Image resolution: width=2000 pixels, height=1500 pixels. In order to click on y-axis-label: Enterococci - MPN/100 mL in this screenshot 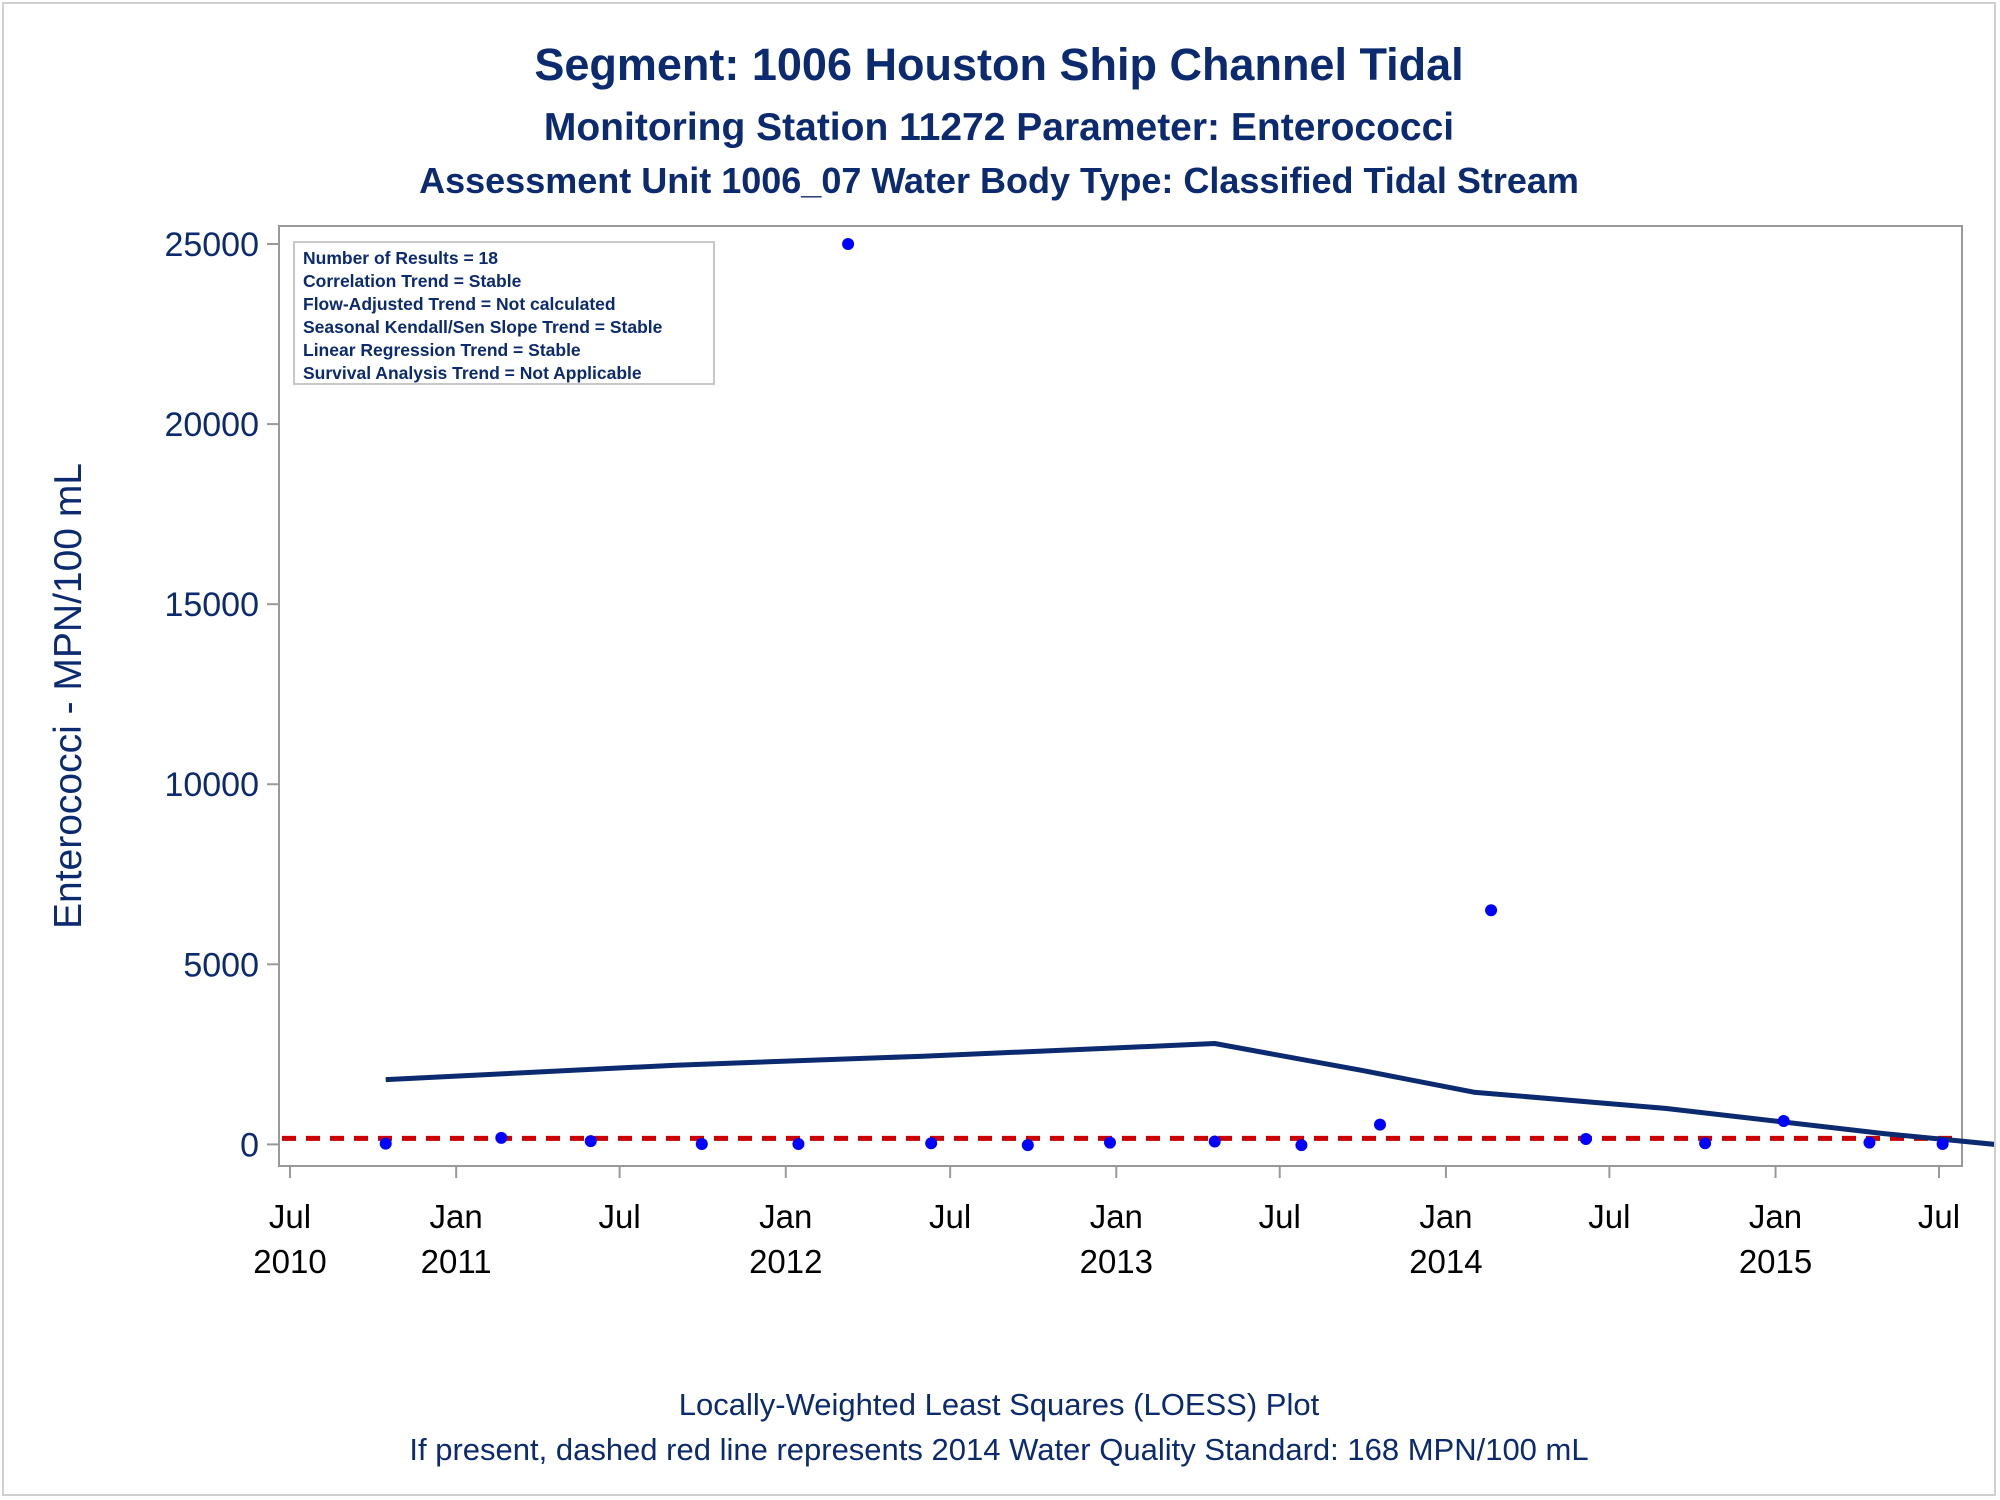, I will do `click(68, 696)`.